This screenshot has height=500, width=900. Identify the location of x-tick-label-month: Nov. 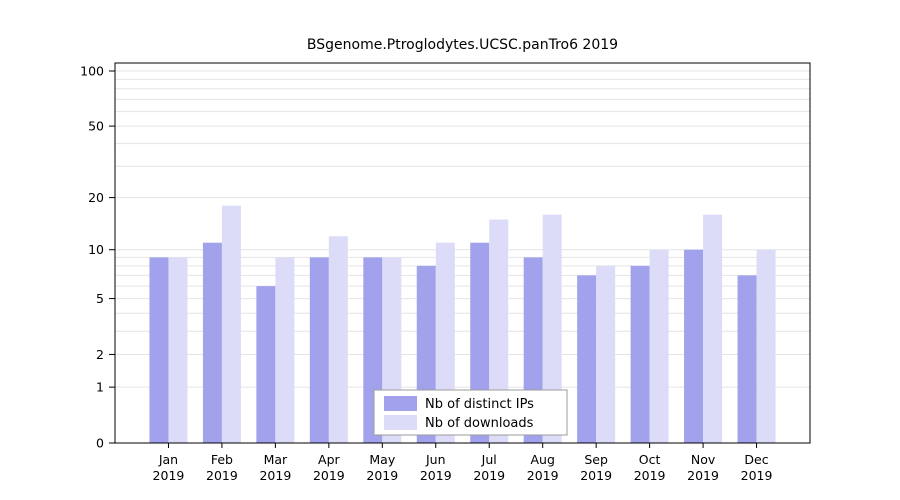
(703, 459).